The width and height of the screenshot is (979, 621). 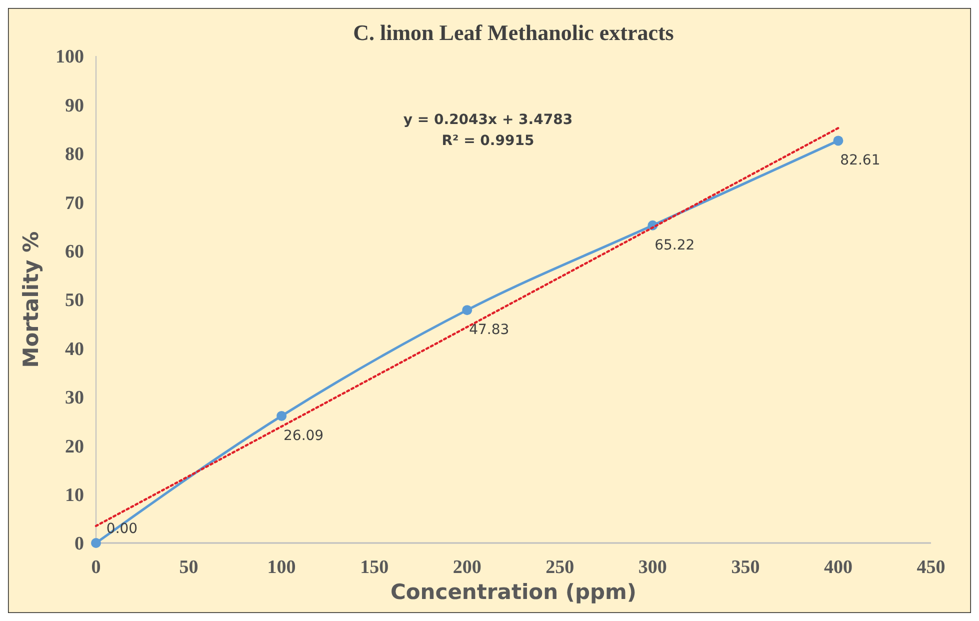 What do you see at coordinates (674, 245) in the screenshot?
I see `data-label: 65.22` at bounding box center [674, 245].